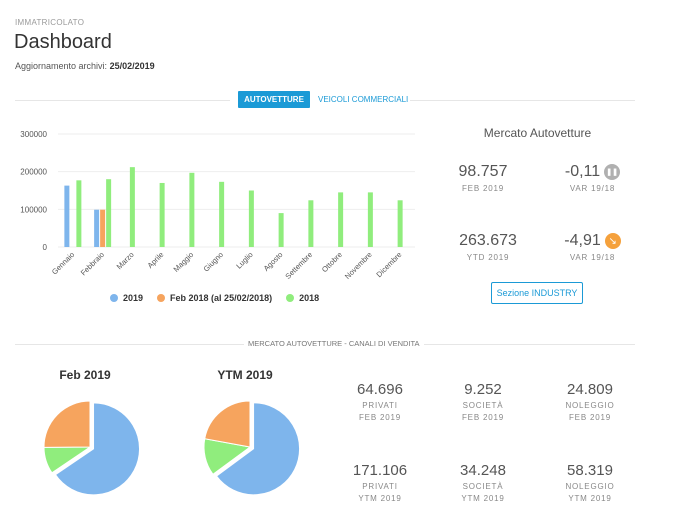  What do you see at coordinates (273, 261) in the screenshot?
I see `x-tick-label: Agosto` at bounding box center [273, 261].